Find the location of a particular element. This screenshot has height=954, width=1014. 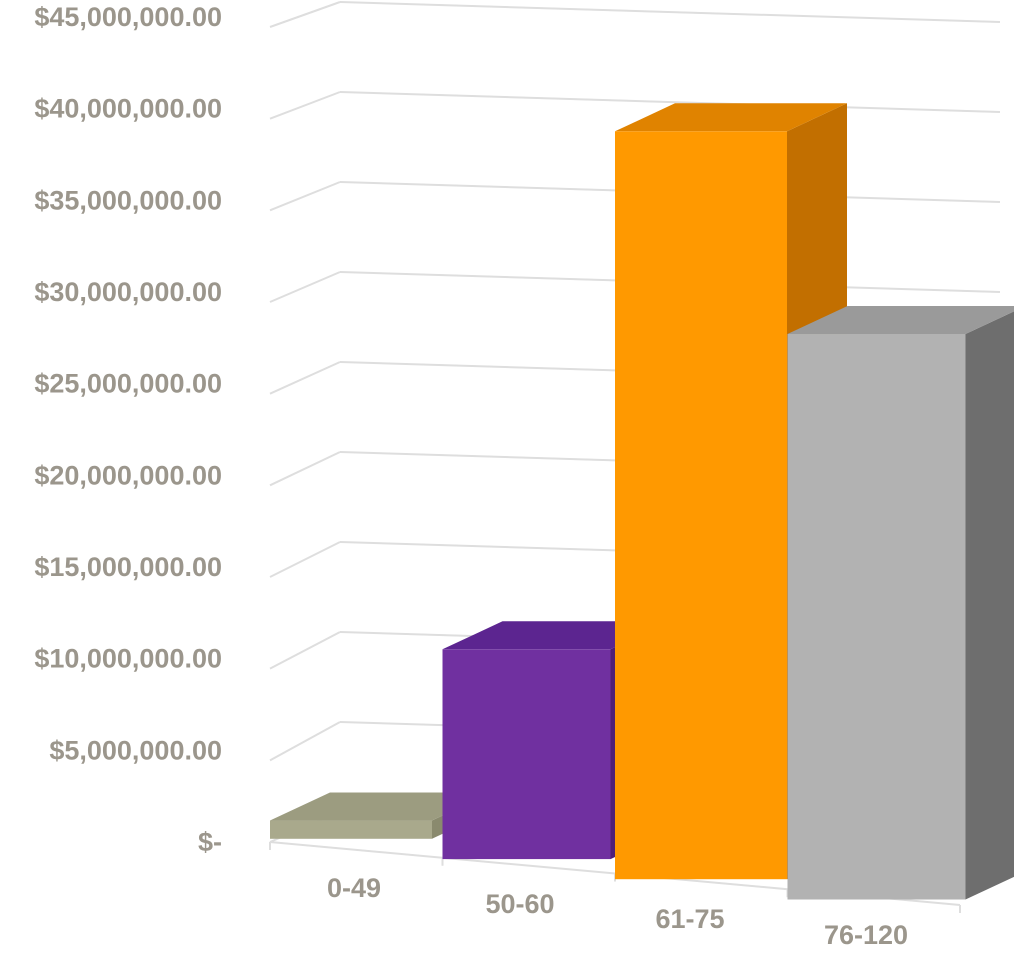

x-tick-label: 76-120 is located at coordinates (866, 934).